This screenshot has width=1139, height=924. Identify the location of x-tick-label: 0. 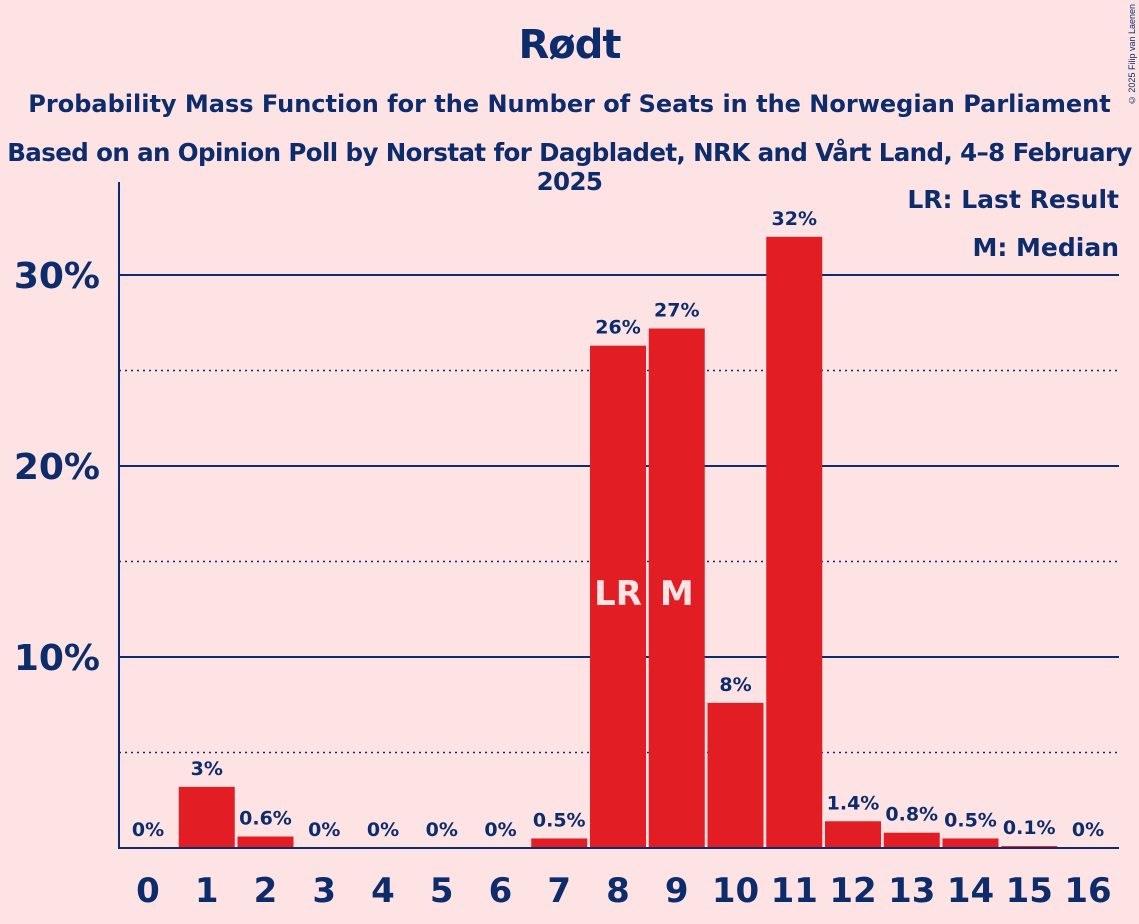
(148, 891).